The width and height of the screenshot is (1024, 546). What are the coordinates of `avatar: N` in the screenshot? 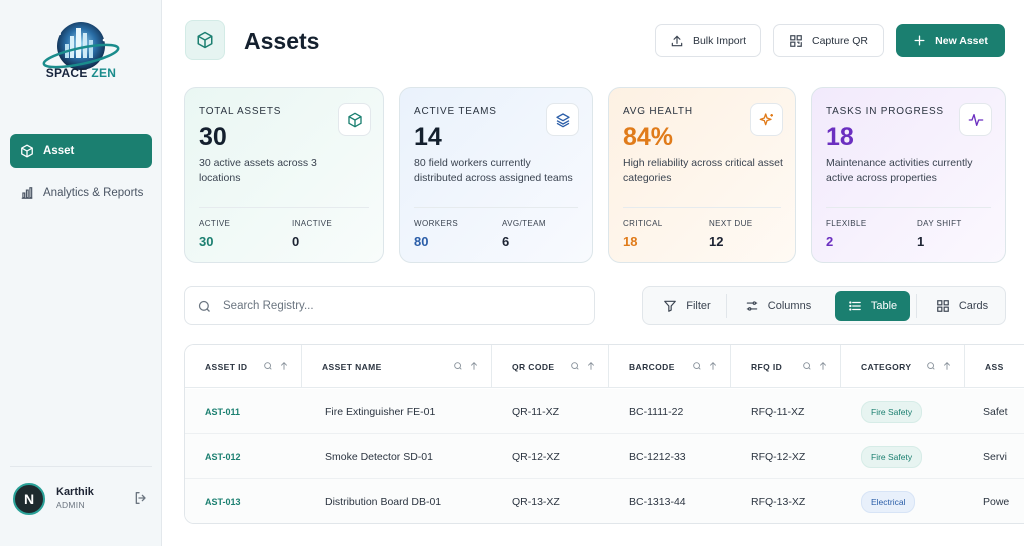 It's located at (29, 499).